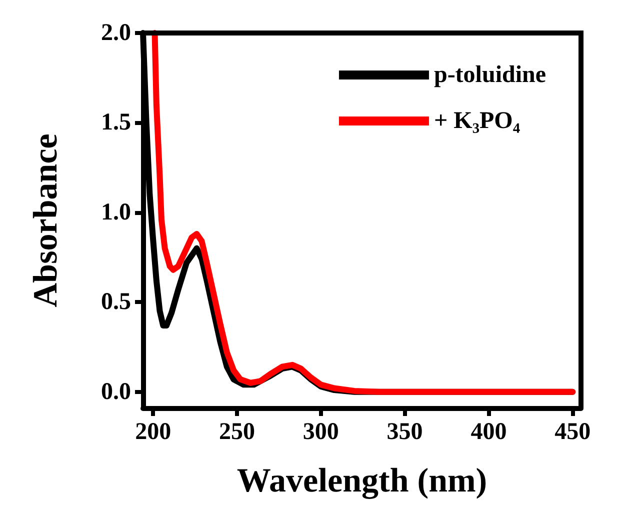 This screenshot has width=619, height=528. I want to click on legend-label: + K₃PO₄, so click(477, 121).